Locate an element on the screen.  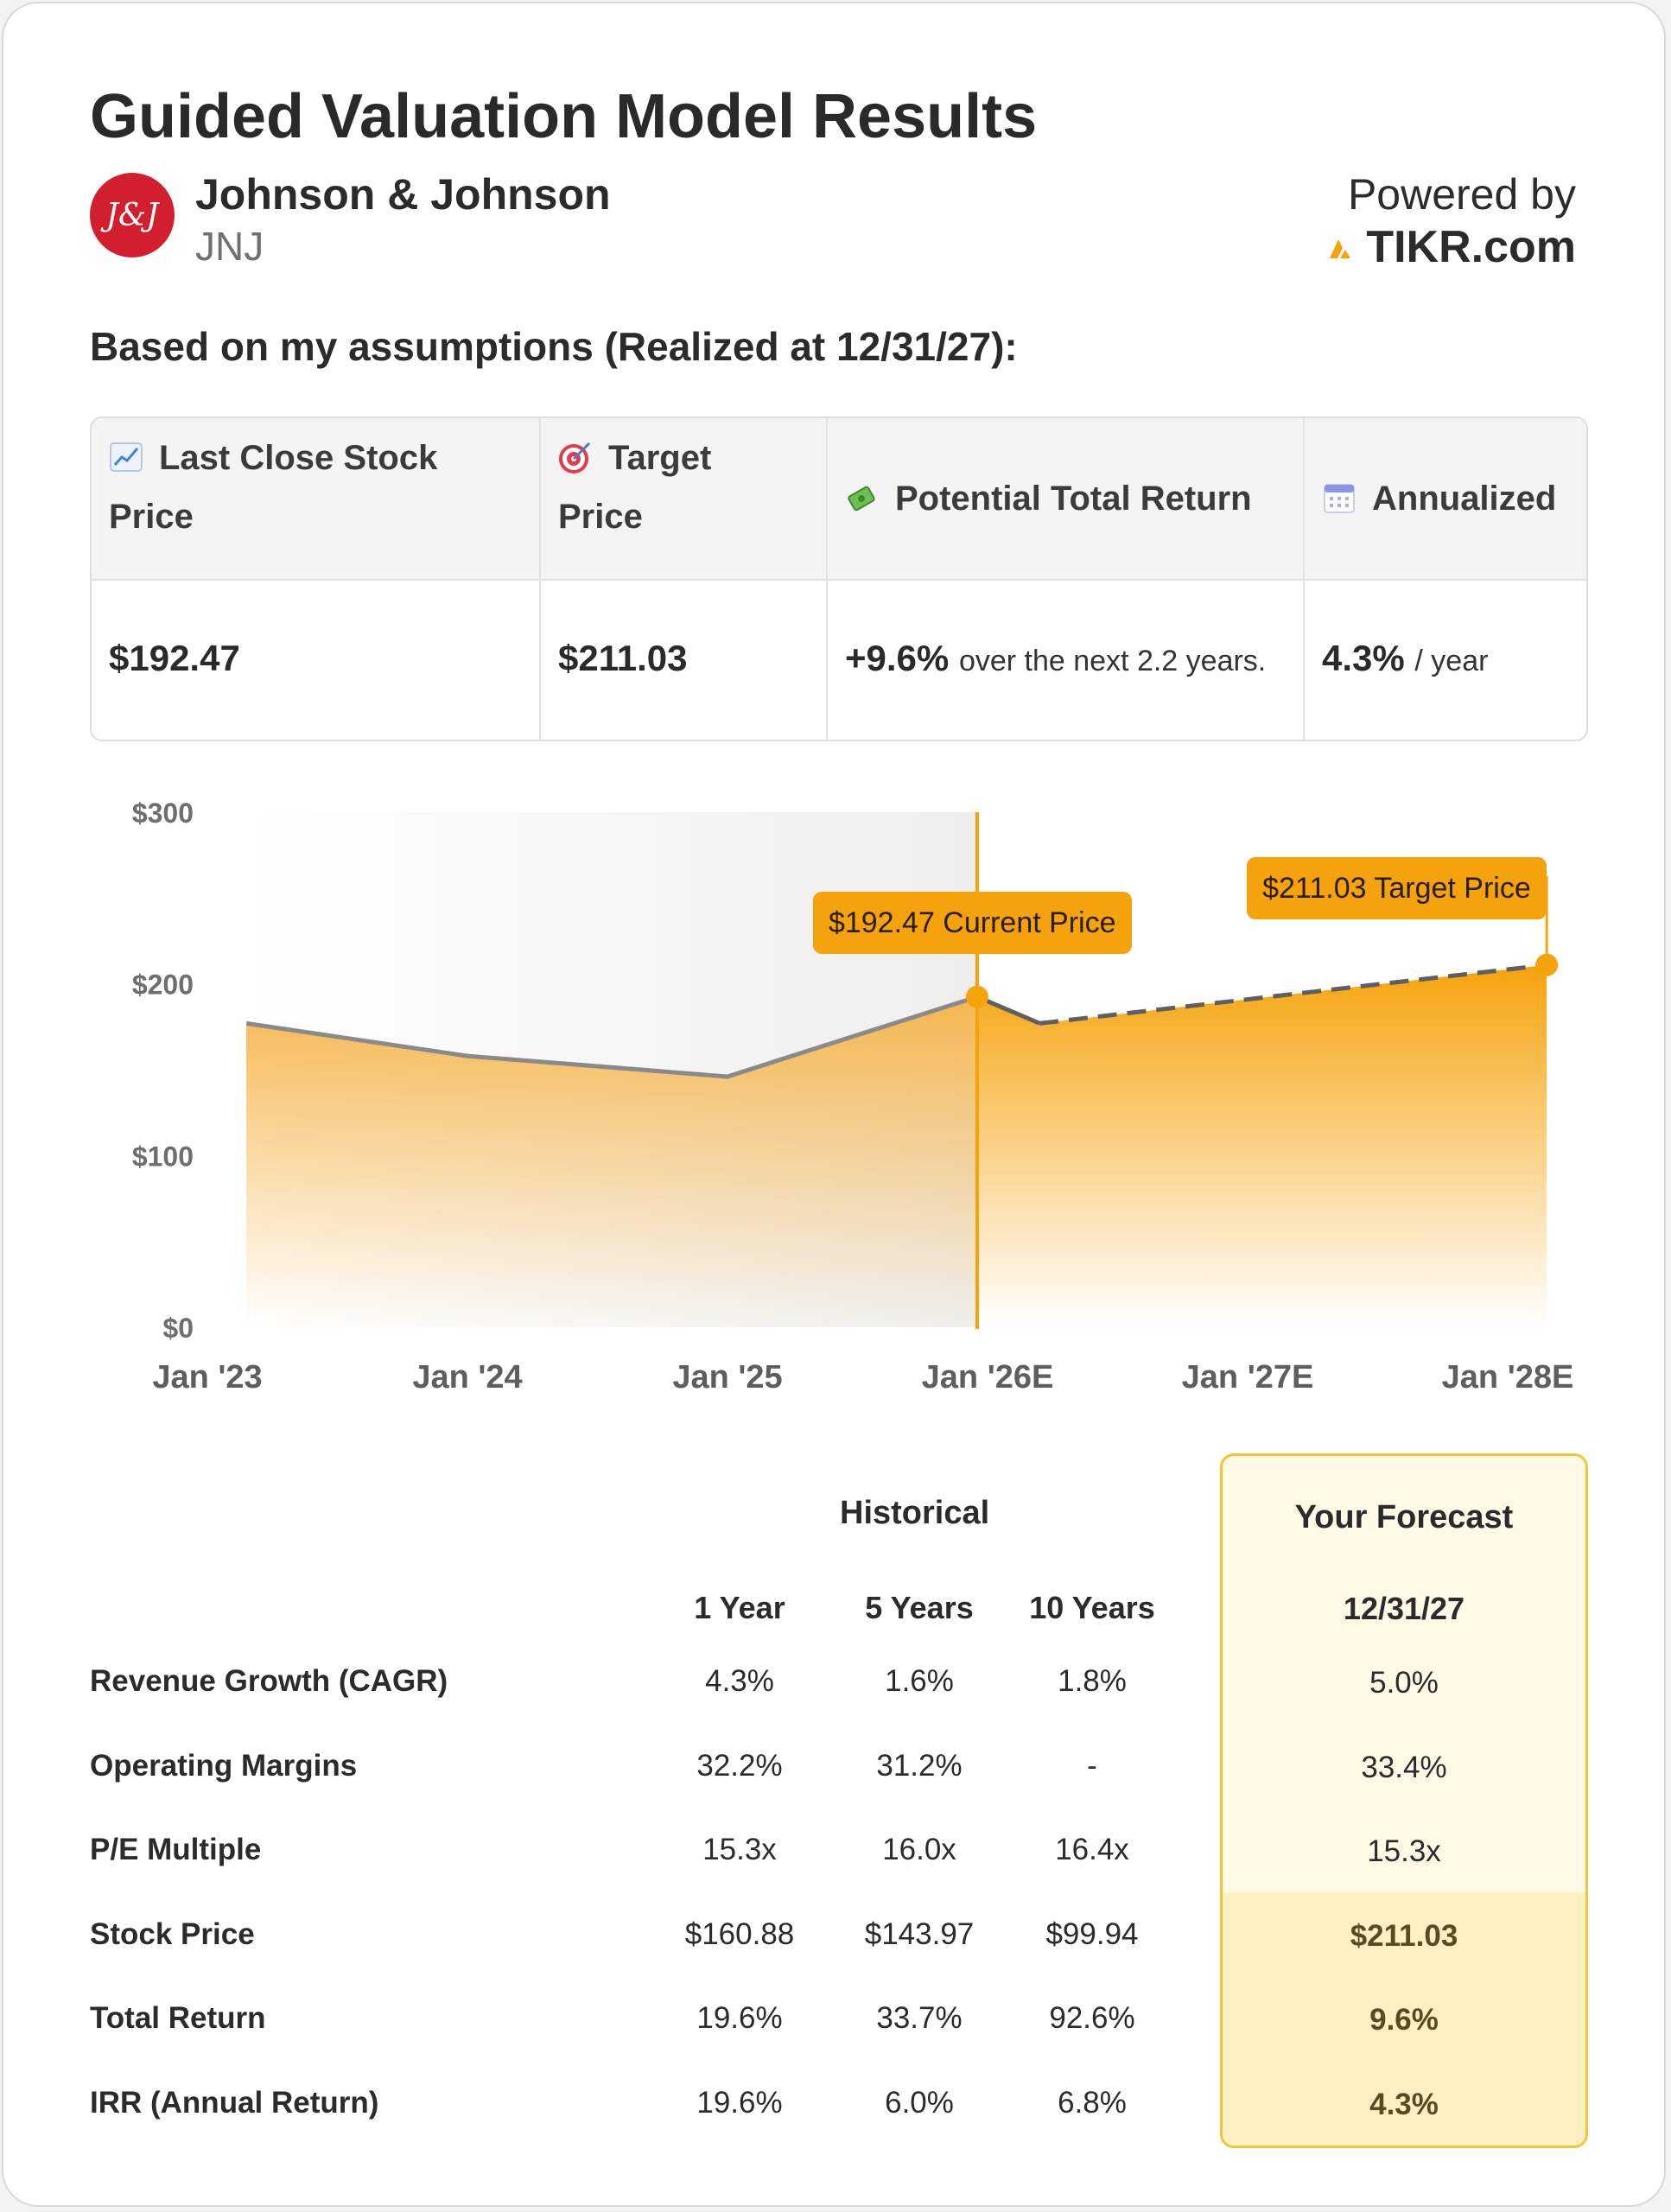
x-tick-label: Jan '25 is located at coordinates (727, 1377).